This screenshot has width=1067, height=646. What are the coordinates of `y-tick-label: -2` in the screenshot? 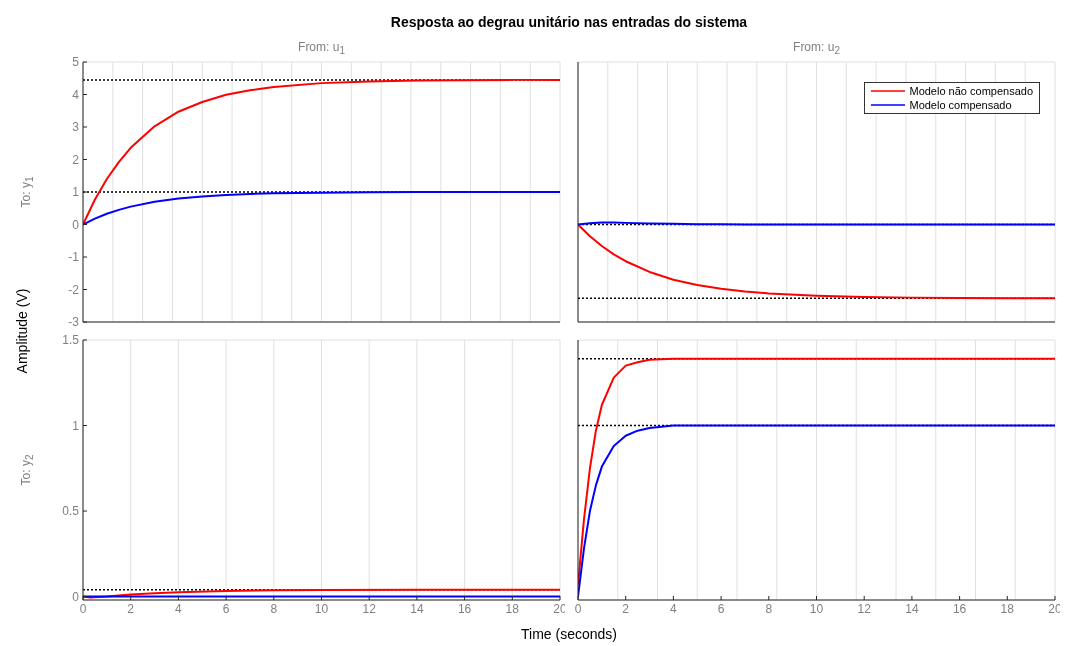 It's located at (74, 289).